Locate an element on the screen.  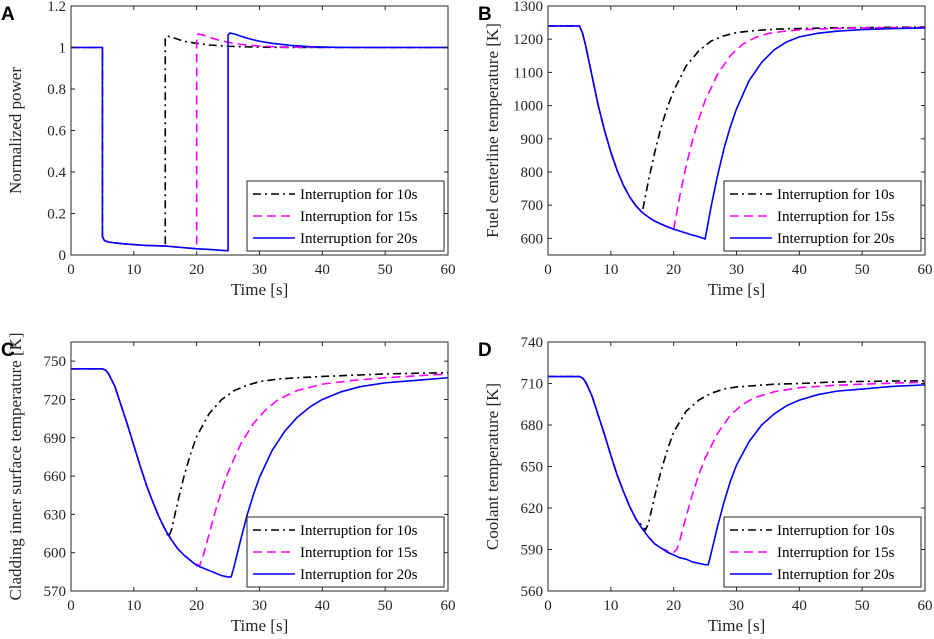
y-tick-label: 800 is located at coordinates (532, 173).